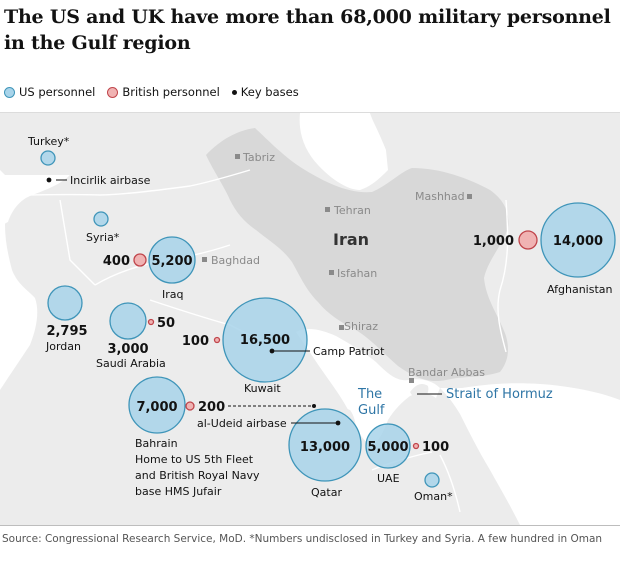 The image size is (627, 572). What do you see at coordinates (338, 423) in the screenshot?
I see `base-dot-al-udeid` at bounding box center [338, 423].